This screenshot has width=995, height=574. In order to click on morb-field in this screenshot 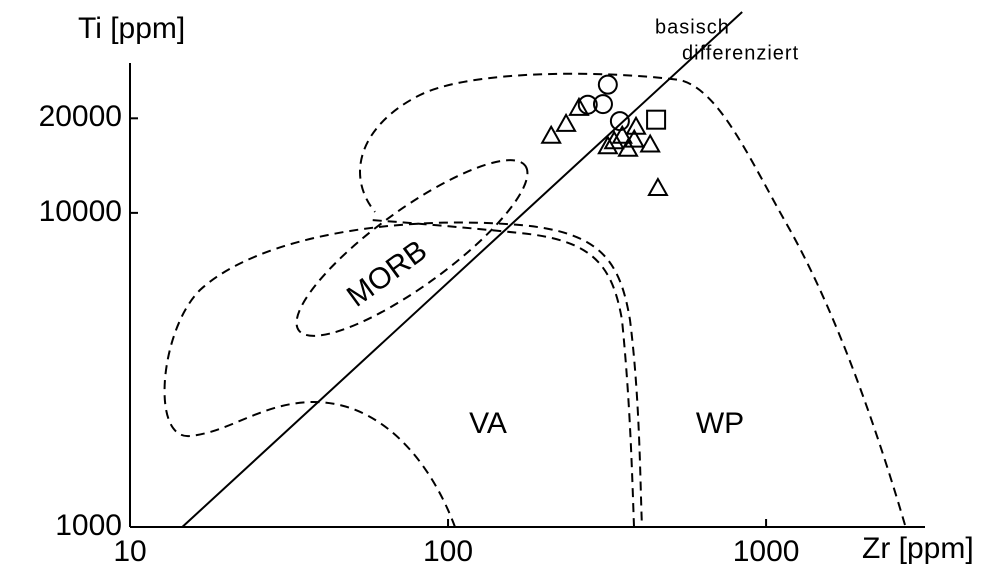, I will do `click(412, 248)`.